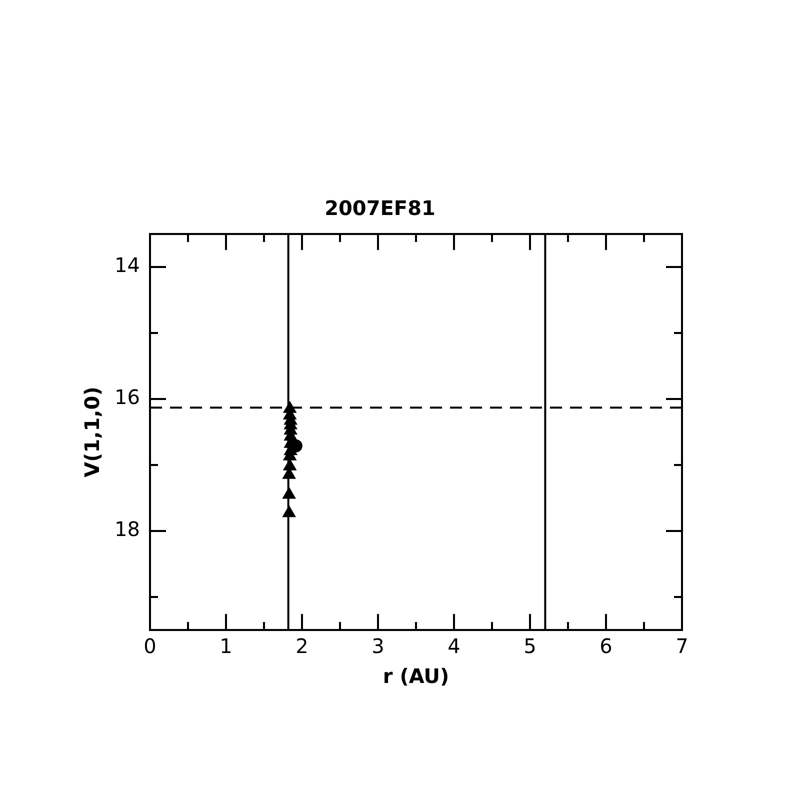 This screenshot has height=797, width=797. What do you see at coordinates (127, 529) in the screenshot?
I see `y-tick-label: 18` at bounding box center [127, 529].